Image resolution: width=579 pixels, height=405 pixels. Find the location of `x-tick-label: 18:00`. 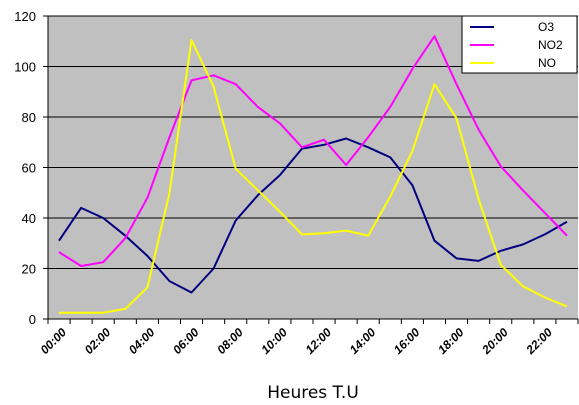

x-tick-label: 18:00 is located at coordinates (451, 341).